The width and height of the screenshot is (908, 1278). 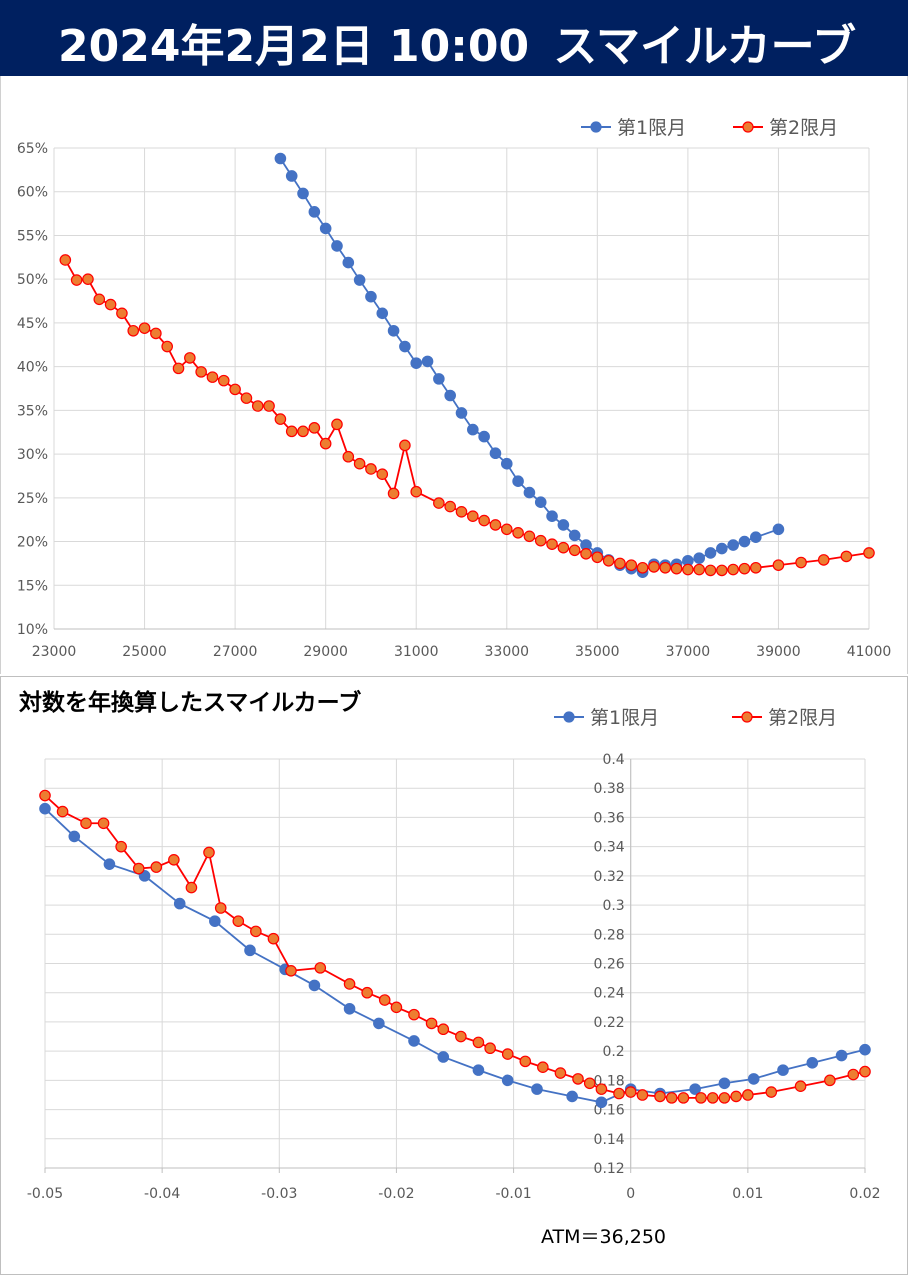 I want to click on x-tick-label: -0.01, so click(x=513, y=1194).